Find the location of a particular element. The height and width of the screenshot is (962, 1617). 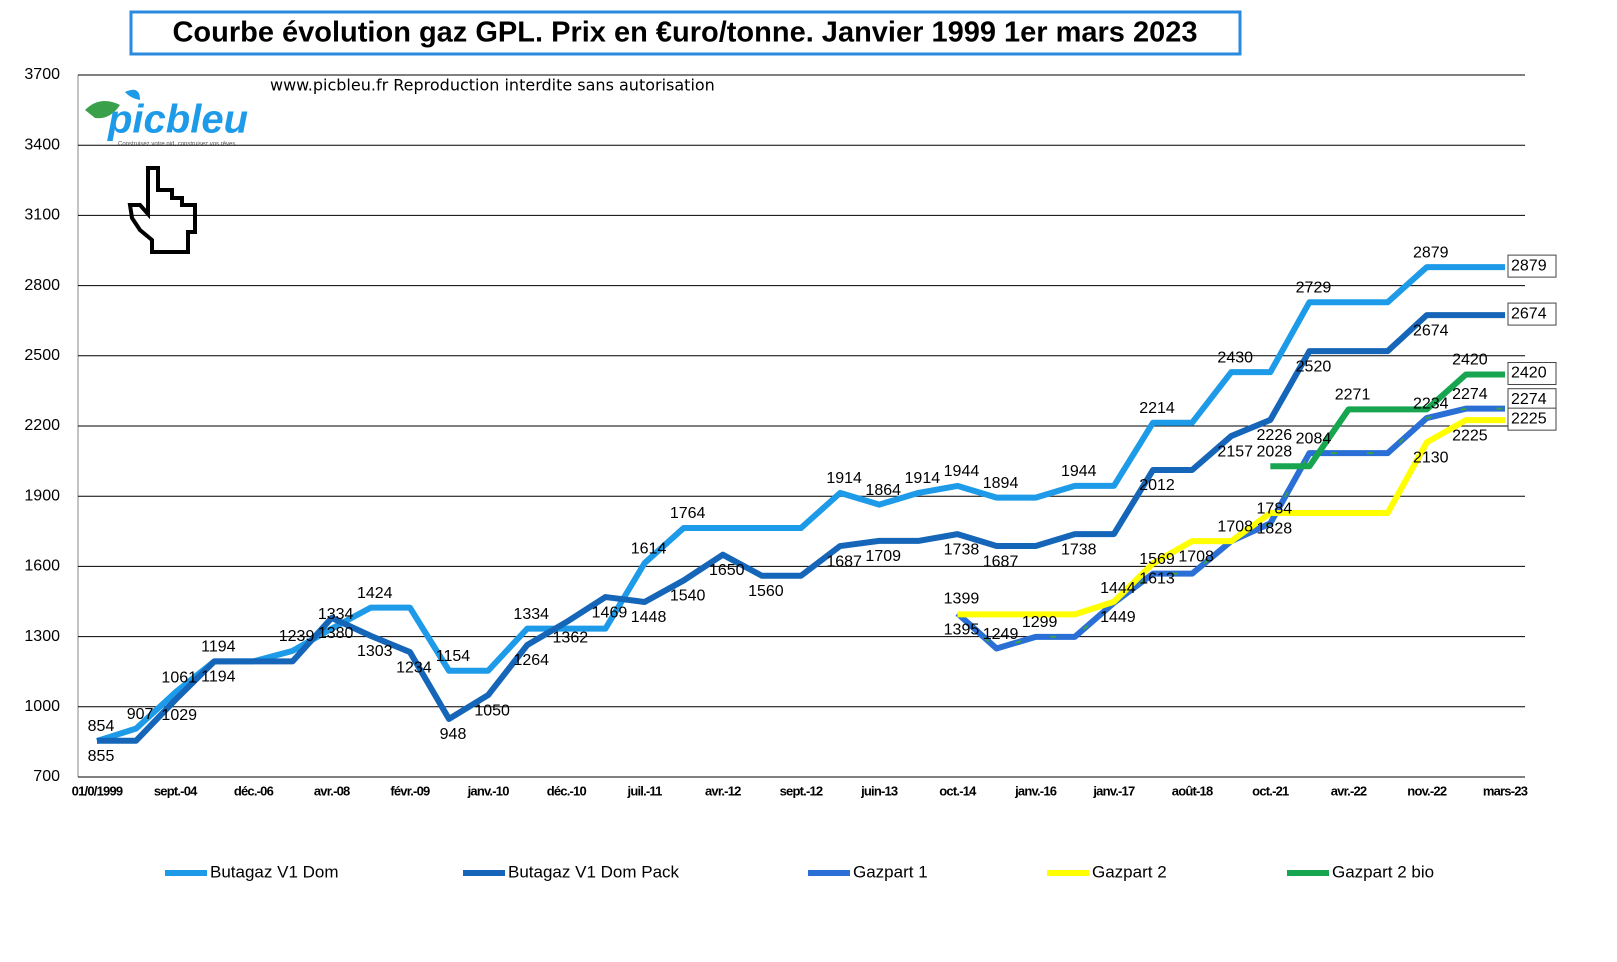

value-label: 1449 is located at coordinates (1118, 617).